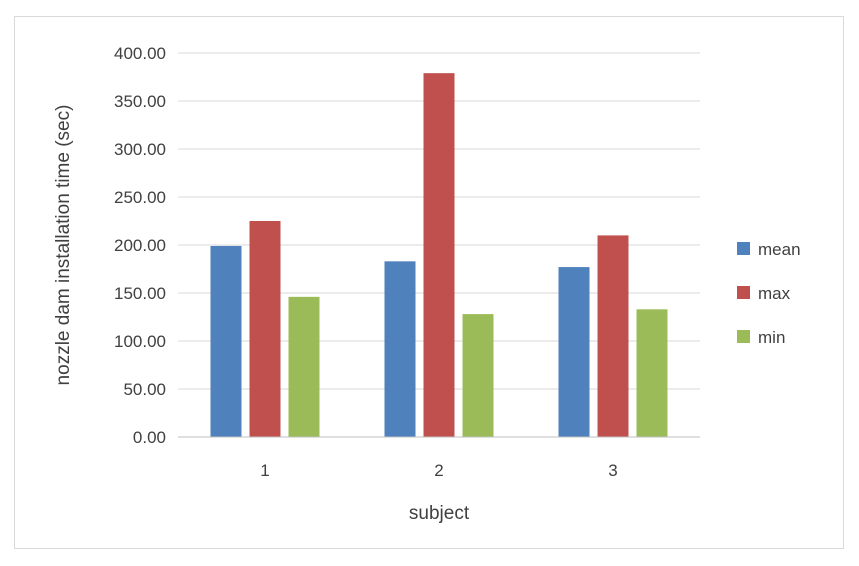 The image size is (859, 566). I want to click on y-tick-label: 400.00, so click(140, 53).